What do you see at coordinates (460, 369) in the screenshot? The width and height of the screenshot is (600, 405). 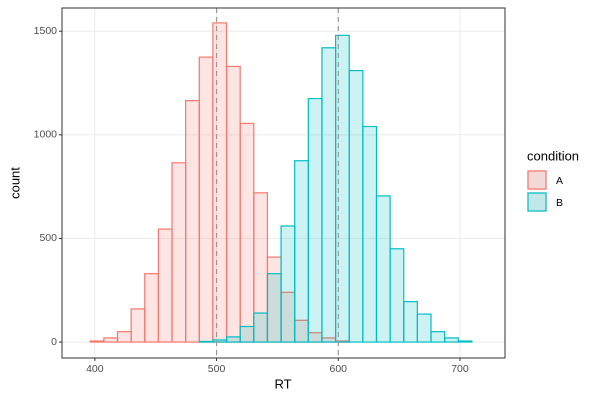 I see `x-tick-label: 700` at bounding box center [460, 369].